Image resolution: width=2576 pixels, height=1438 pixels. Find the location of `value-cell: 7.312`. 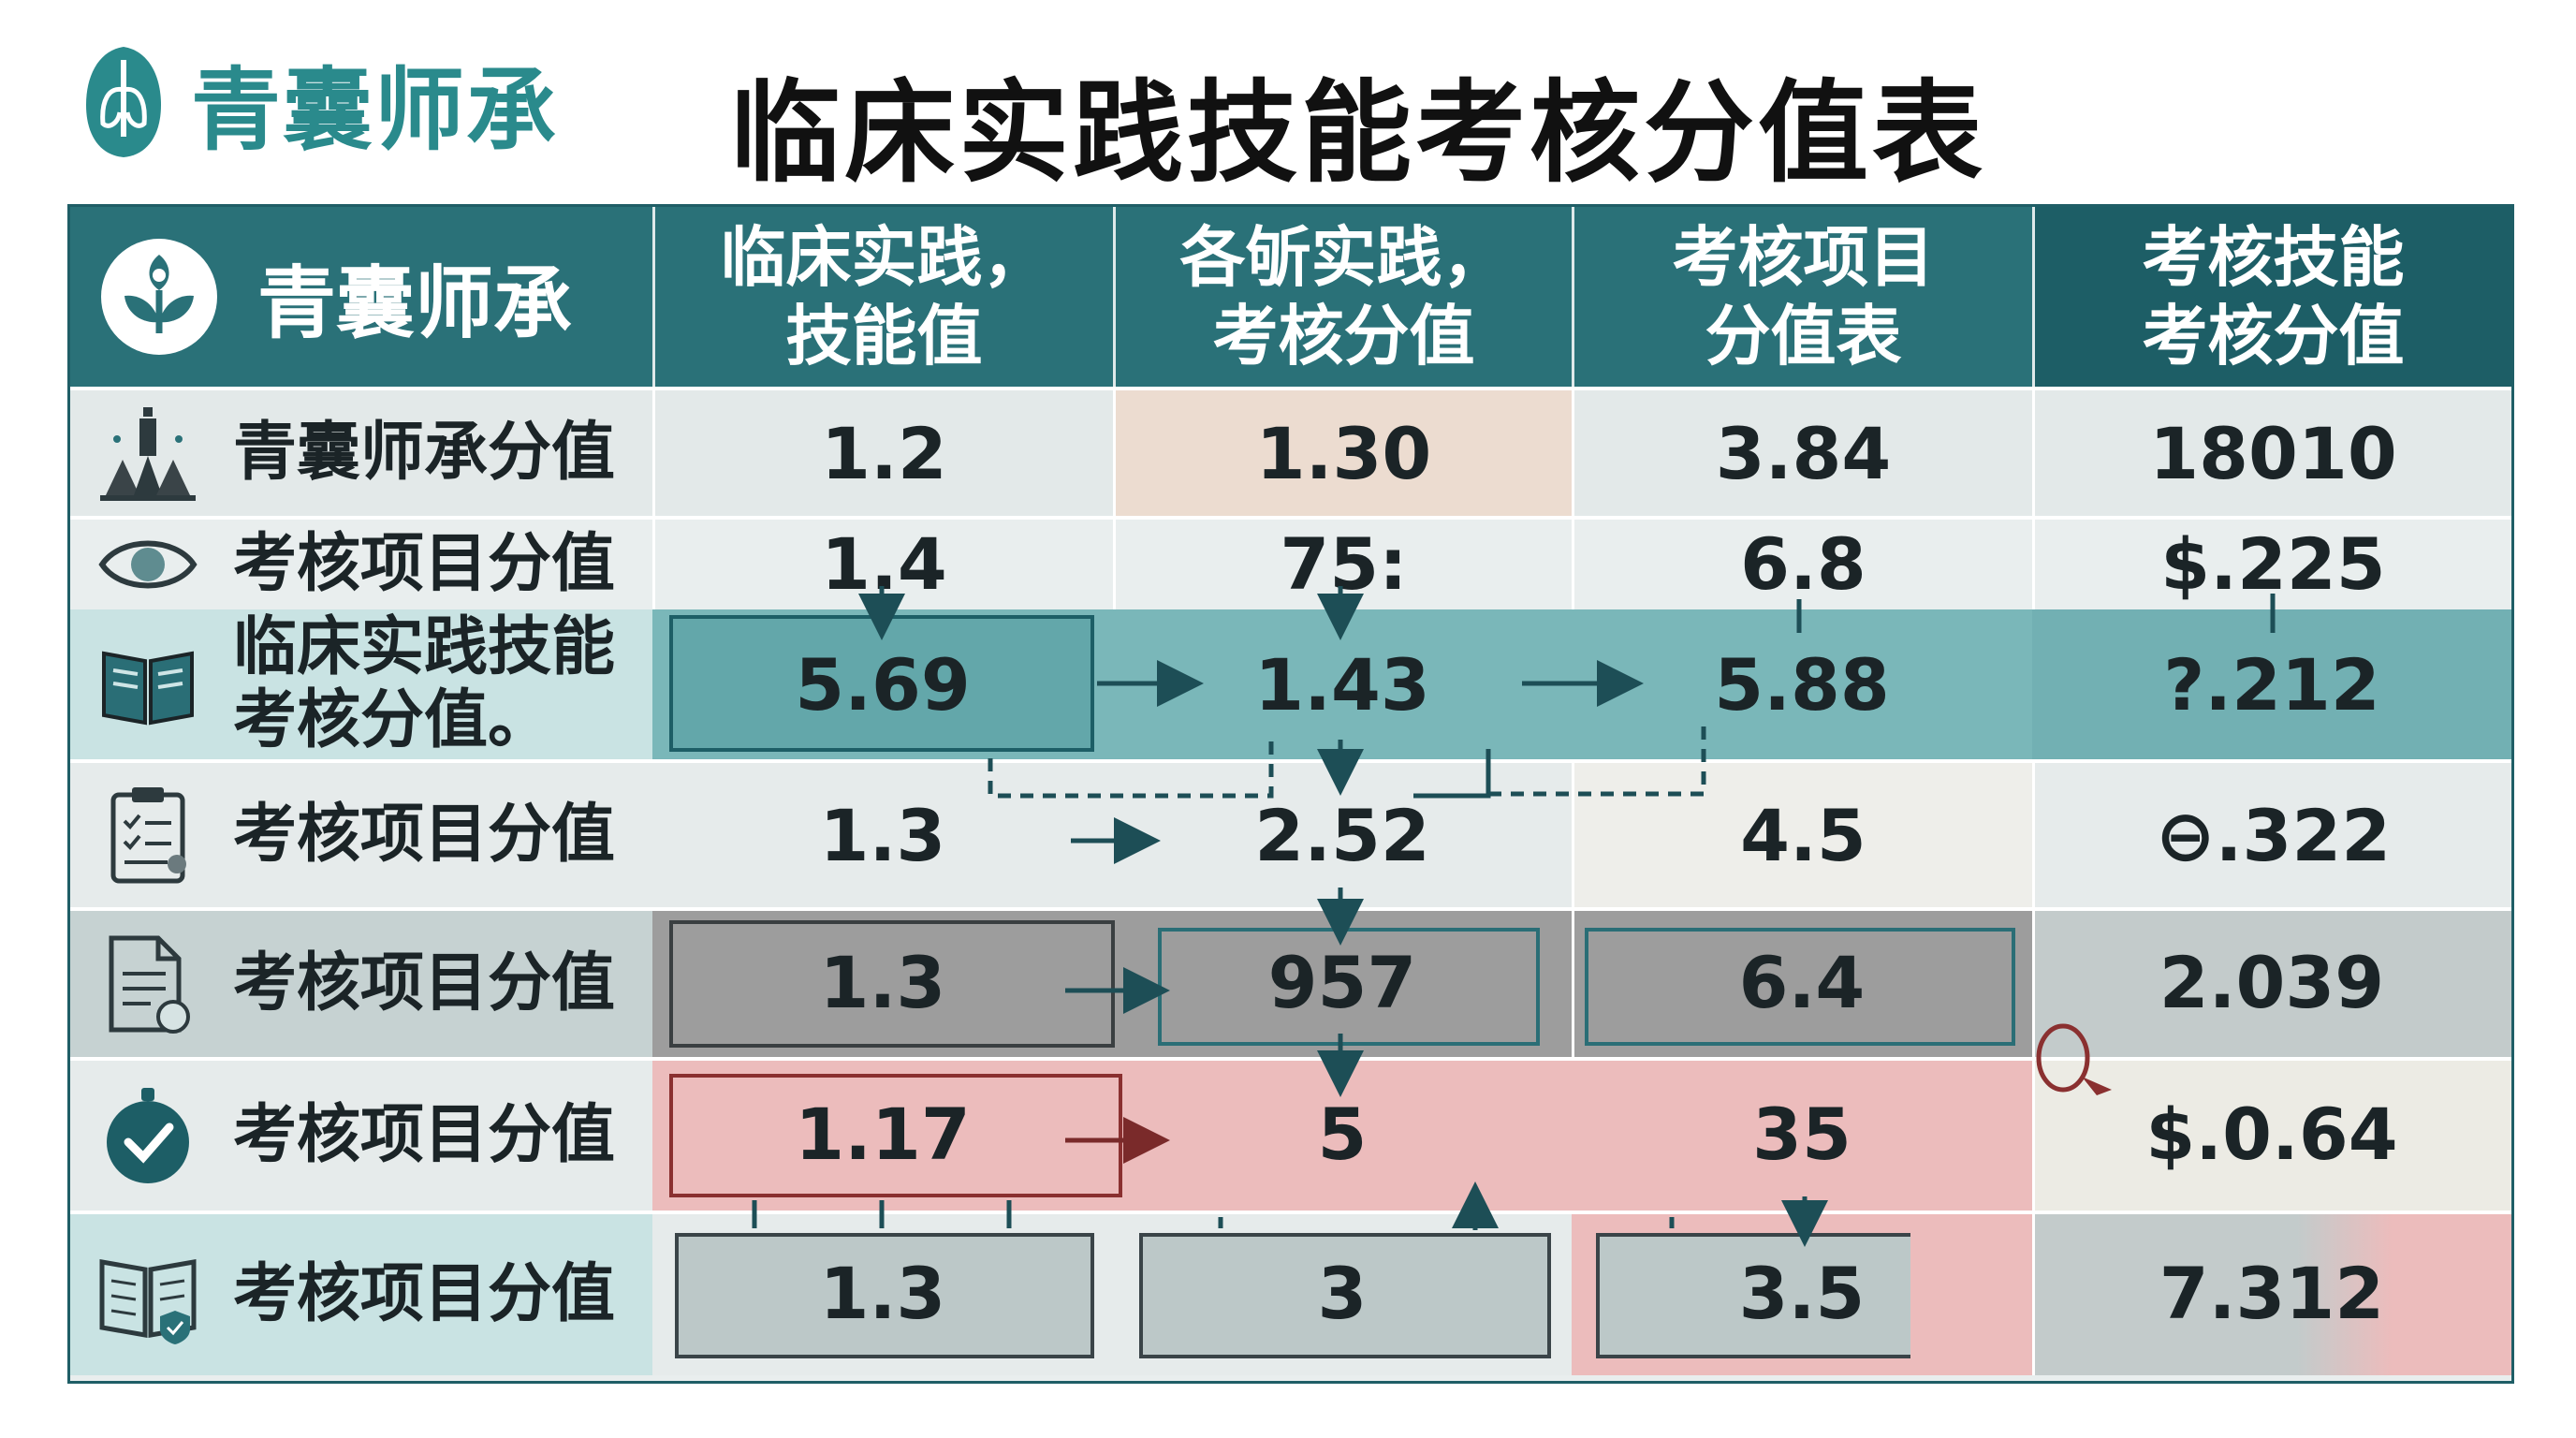

value-cell: 7.312 is located at coordinates (2272, 1293).